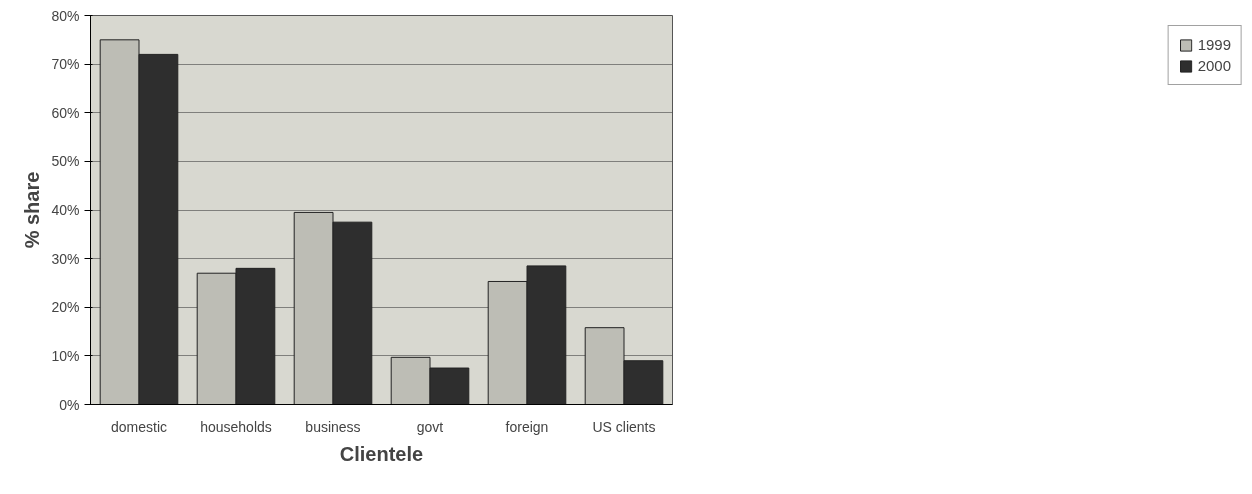 This screenshot has width=1252, height=494. Describe the element at coordinates (624, 426) in the screenshot. I see `x-tick-label: US clients` at that location.